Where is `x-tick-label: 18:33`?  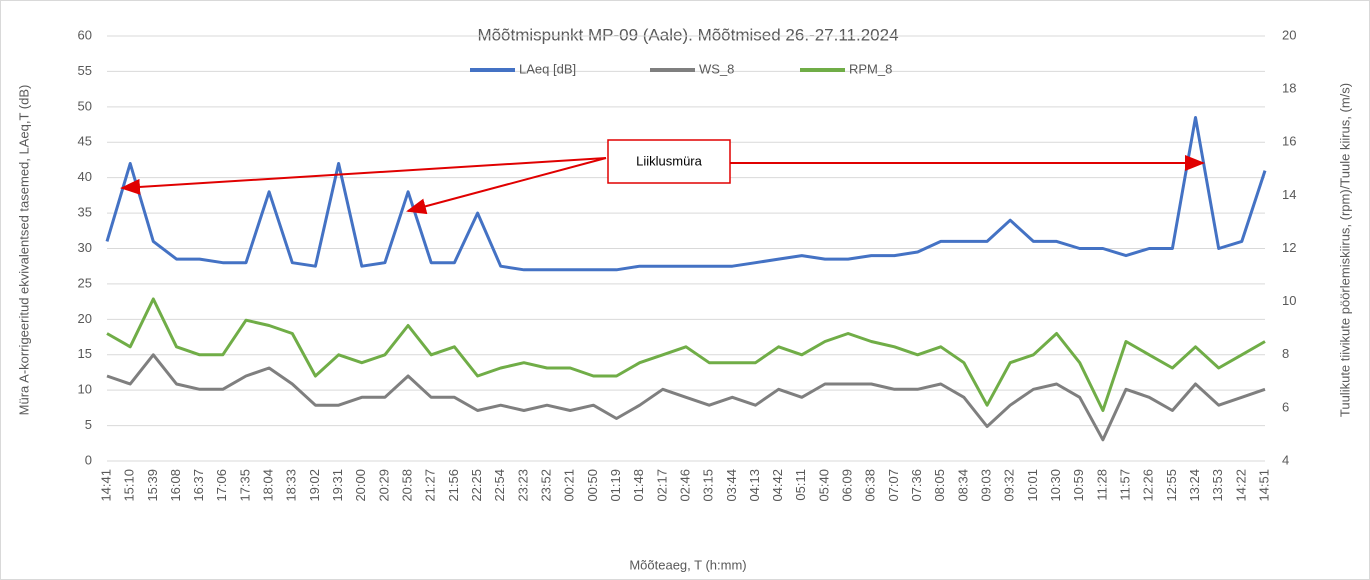
x-tick-label: 18:33 is located at coordinates (291, 485).